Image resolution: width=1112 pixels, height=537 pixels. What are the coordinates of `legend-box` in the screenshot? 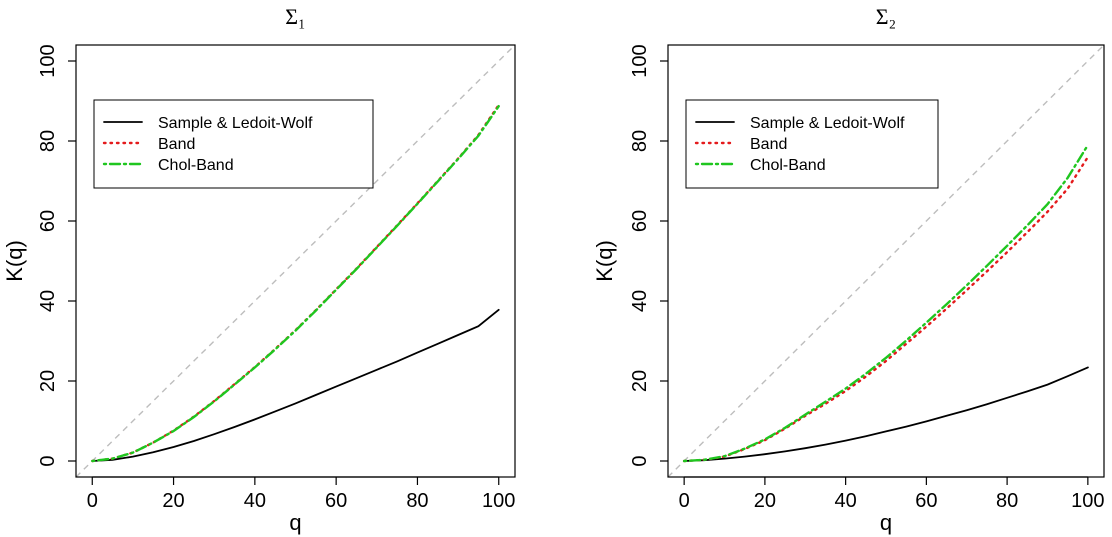 It's located at (233, 144).